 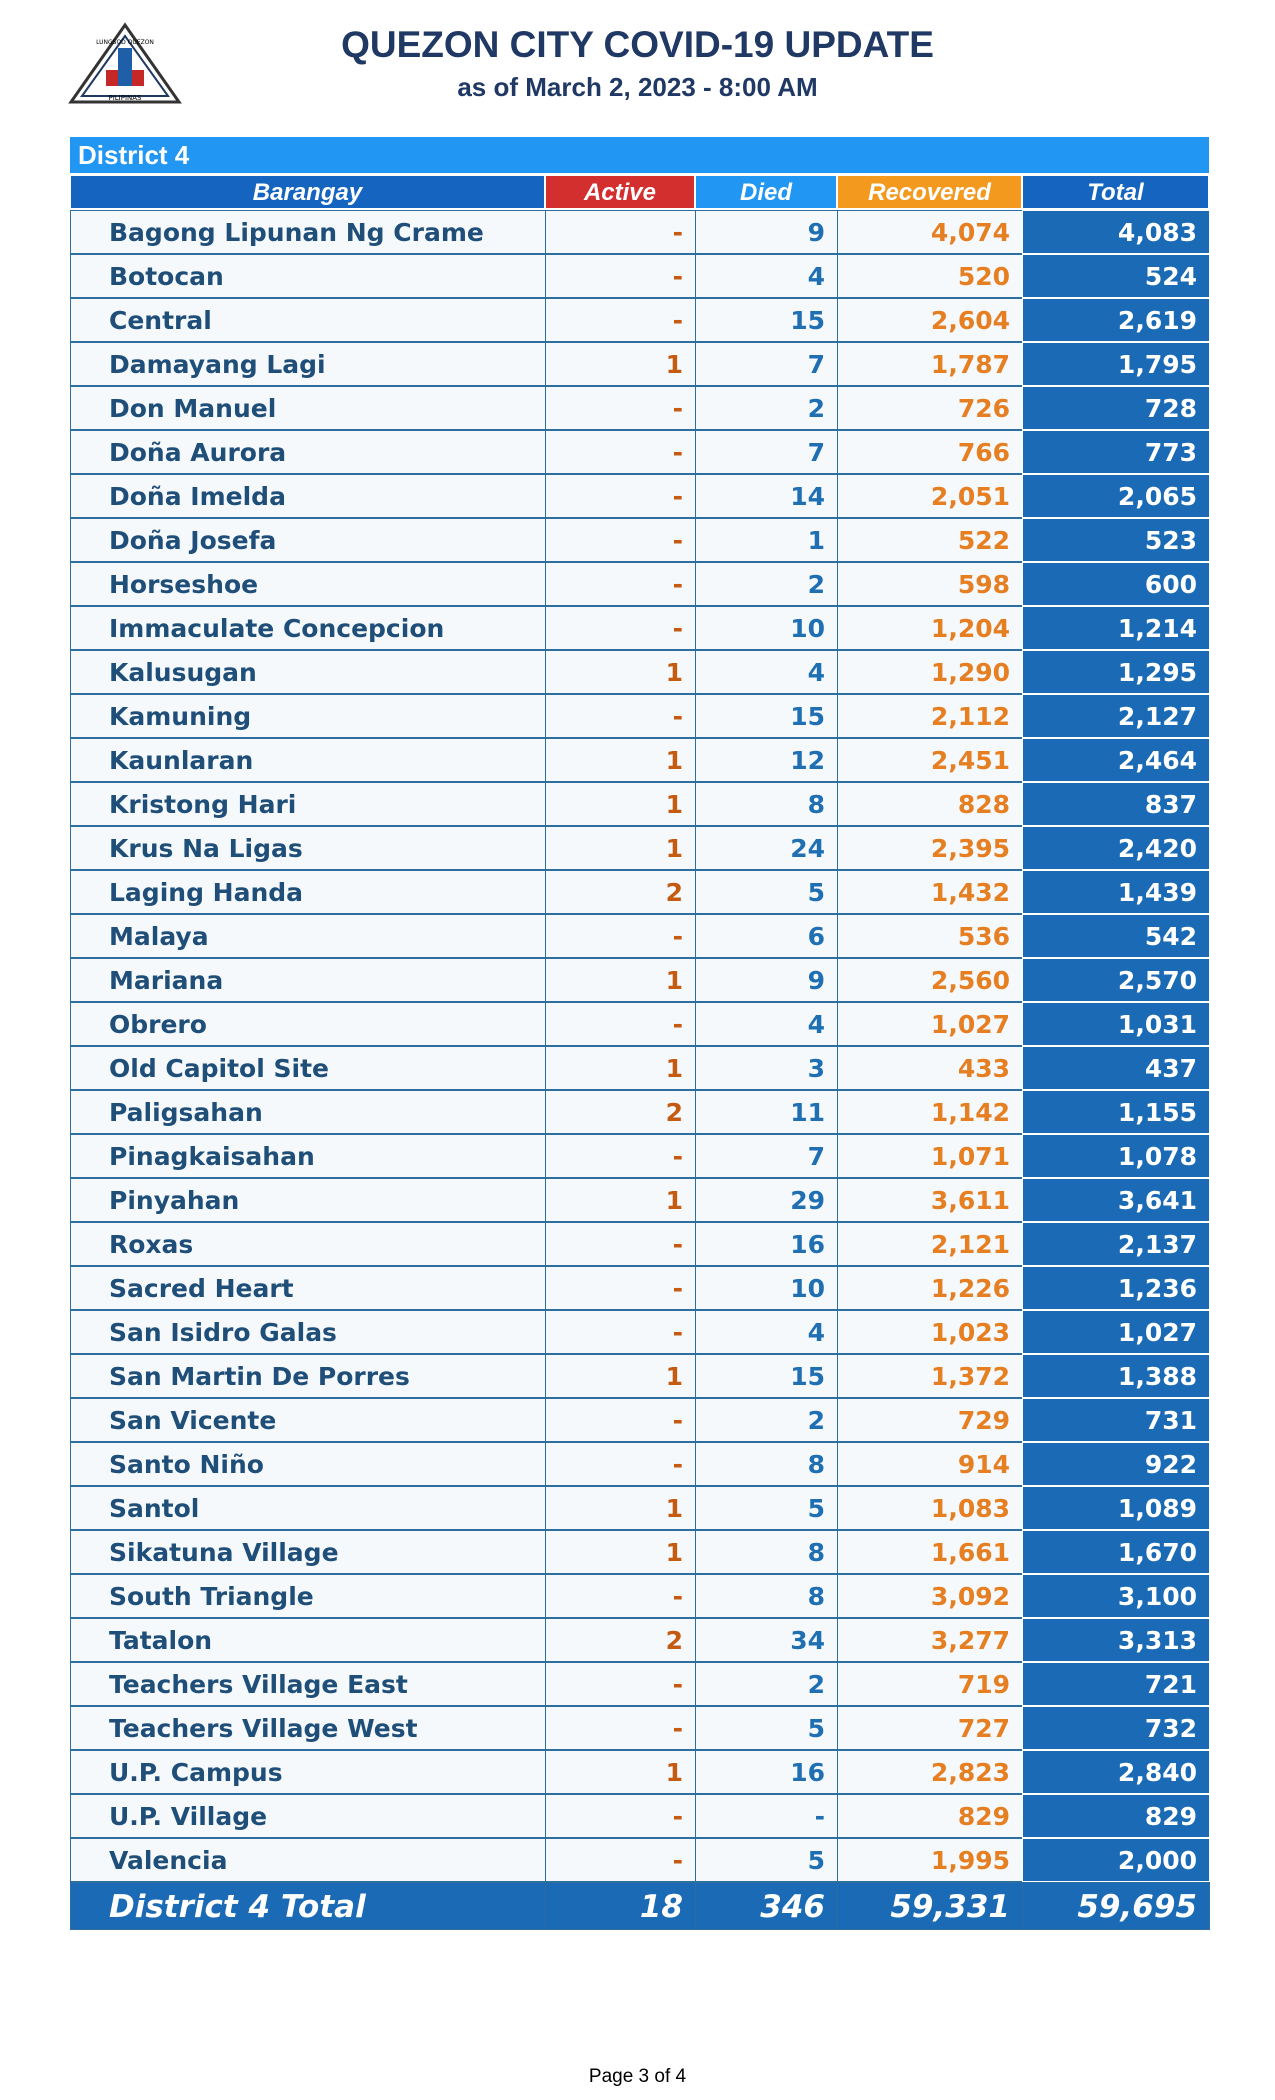 I want to click on barangay-name: Bagong Lipunan Ng Crame, so click(x=308, y=232).